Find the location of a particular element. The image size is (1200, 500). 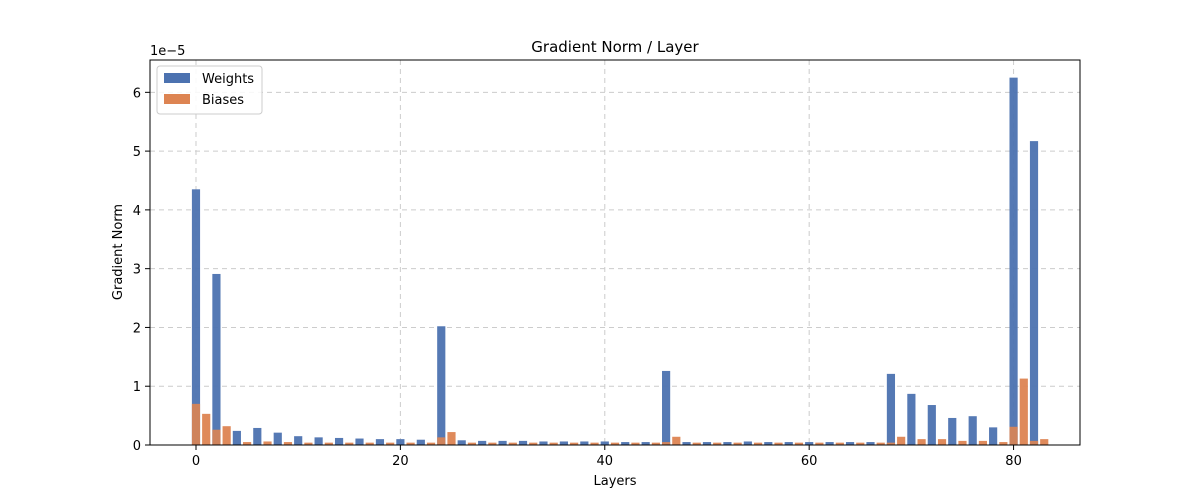

legend-label-biases: Biases is located at coordinates (223, 100).